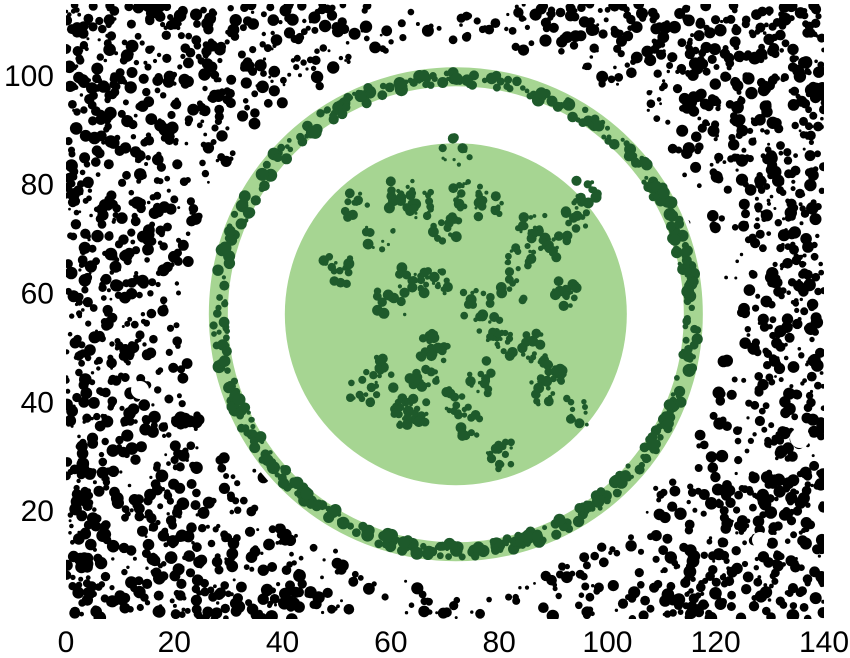 The image size is (850, 658). What do you see at coordinates (37, 511) in the screenshot?
I see `y-tick-label: 20` at bounding box center [37, 511].